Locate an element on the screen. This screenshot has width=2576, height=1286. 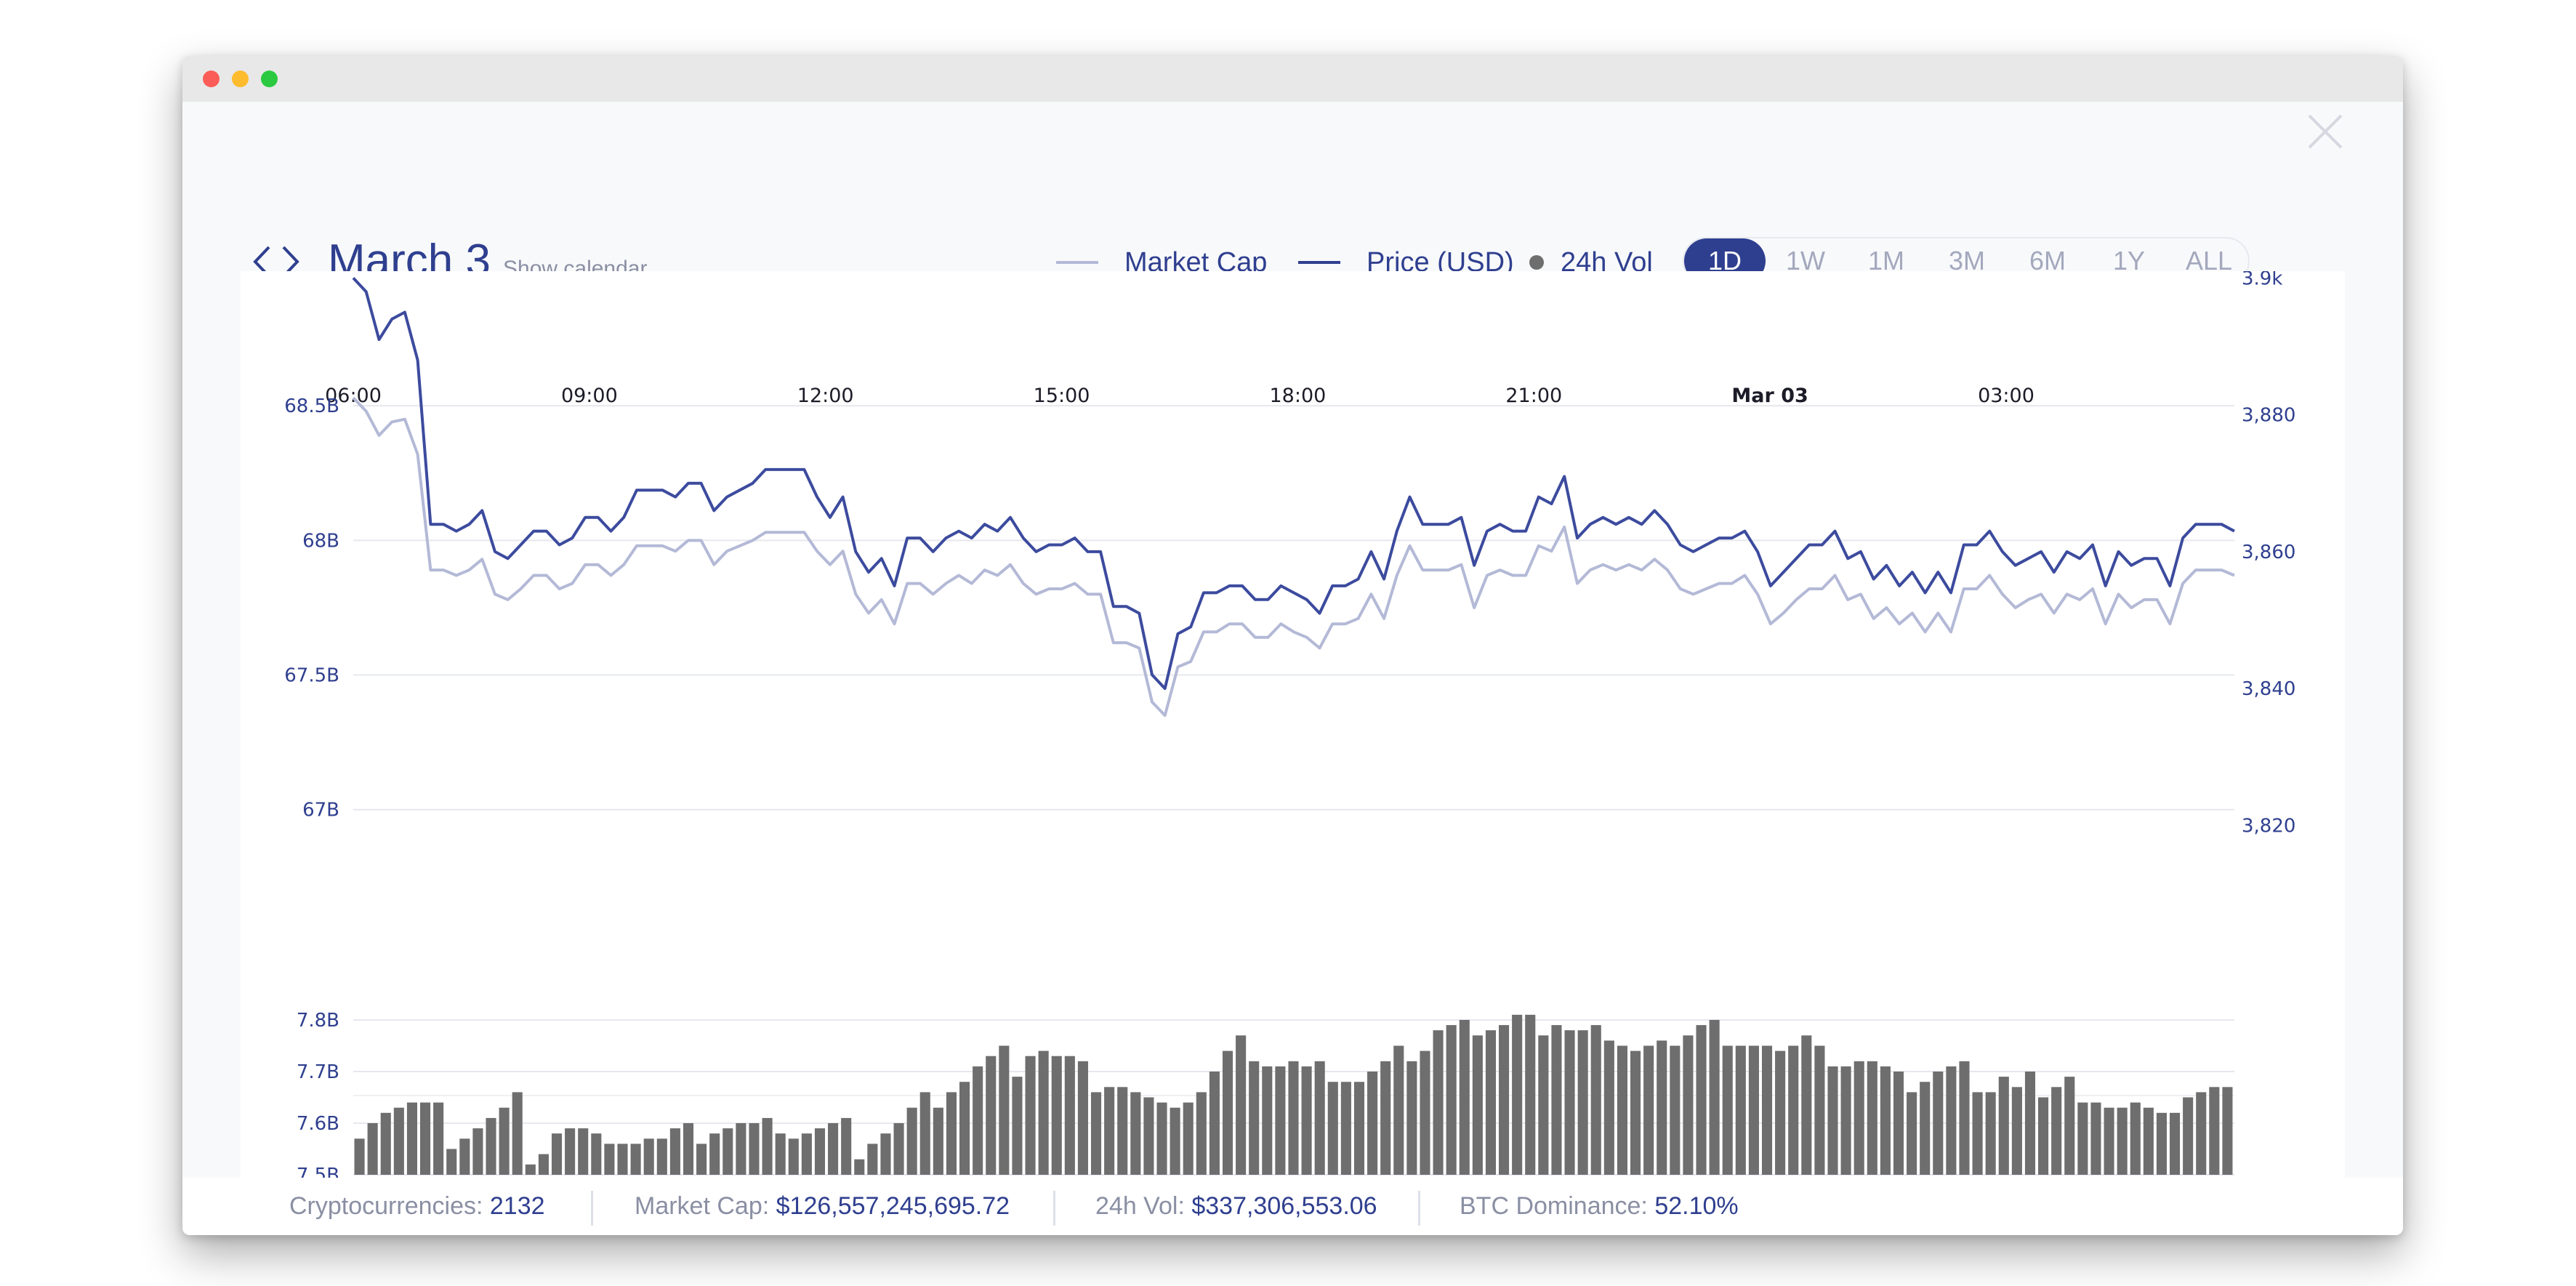
x-tick-label: 06:00 is located at coordinates (353, 396).